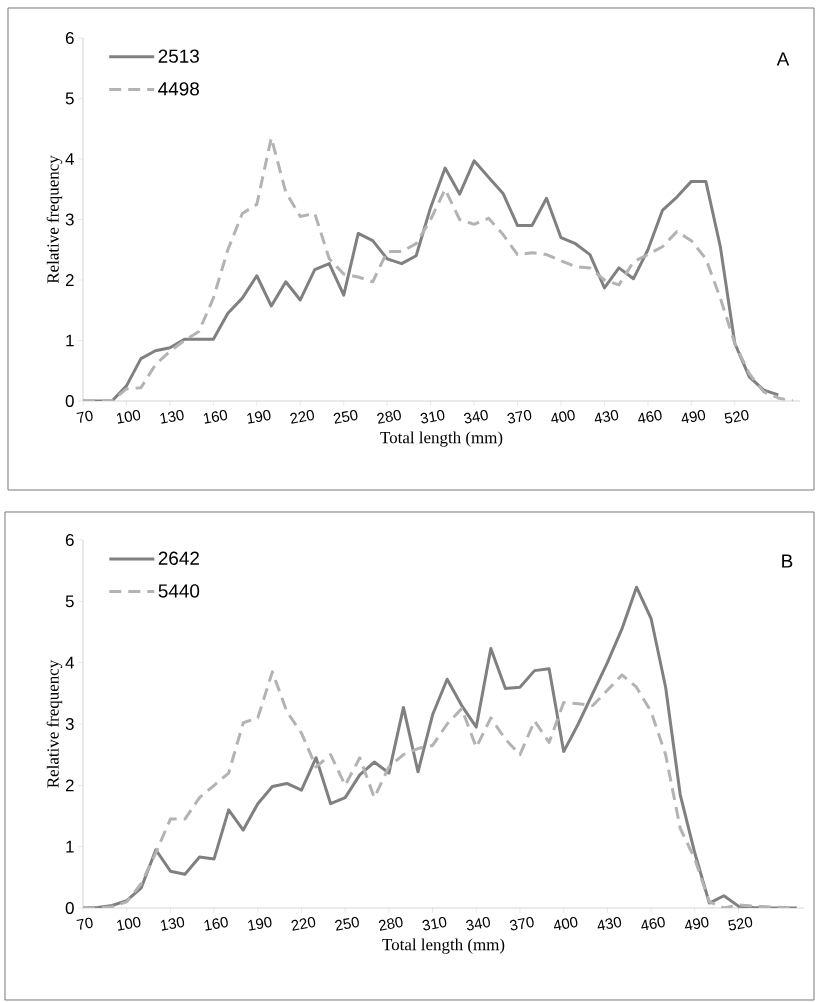 The width and height of the screenshot is (822, 1002). I want to click on legend-label: 4498, so click(178, 89).